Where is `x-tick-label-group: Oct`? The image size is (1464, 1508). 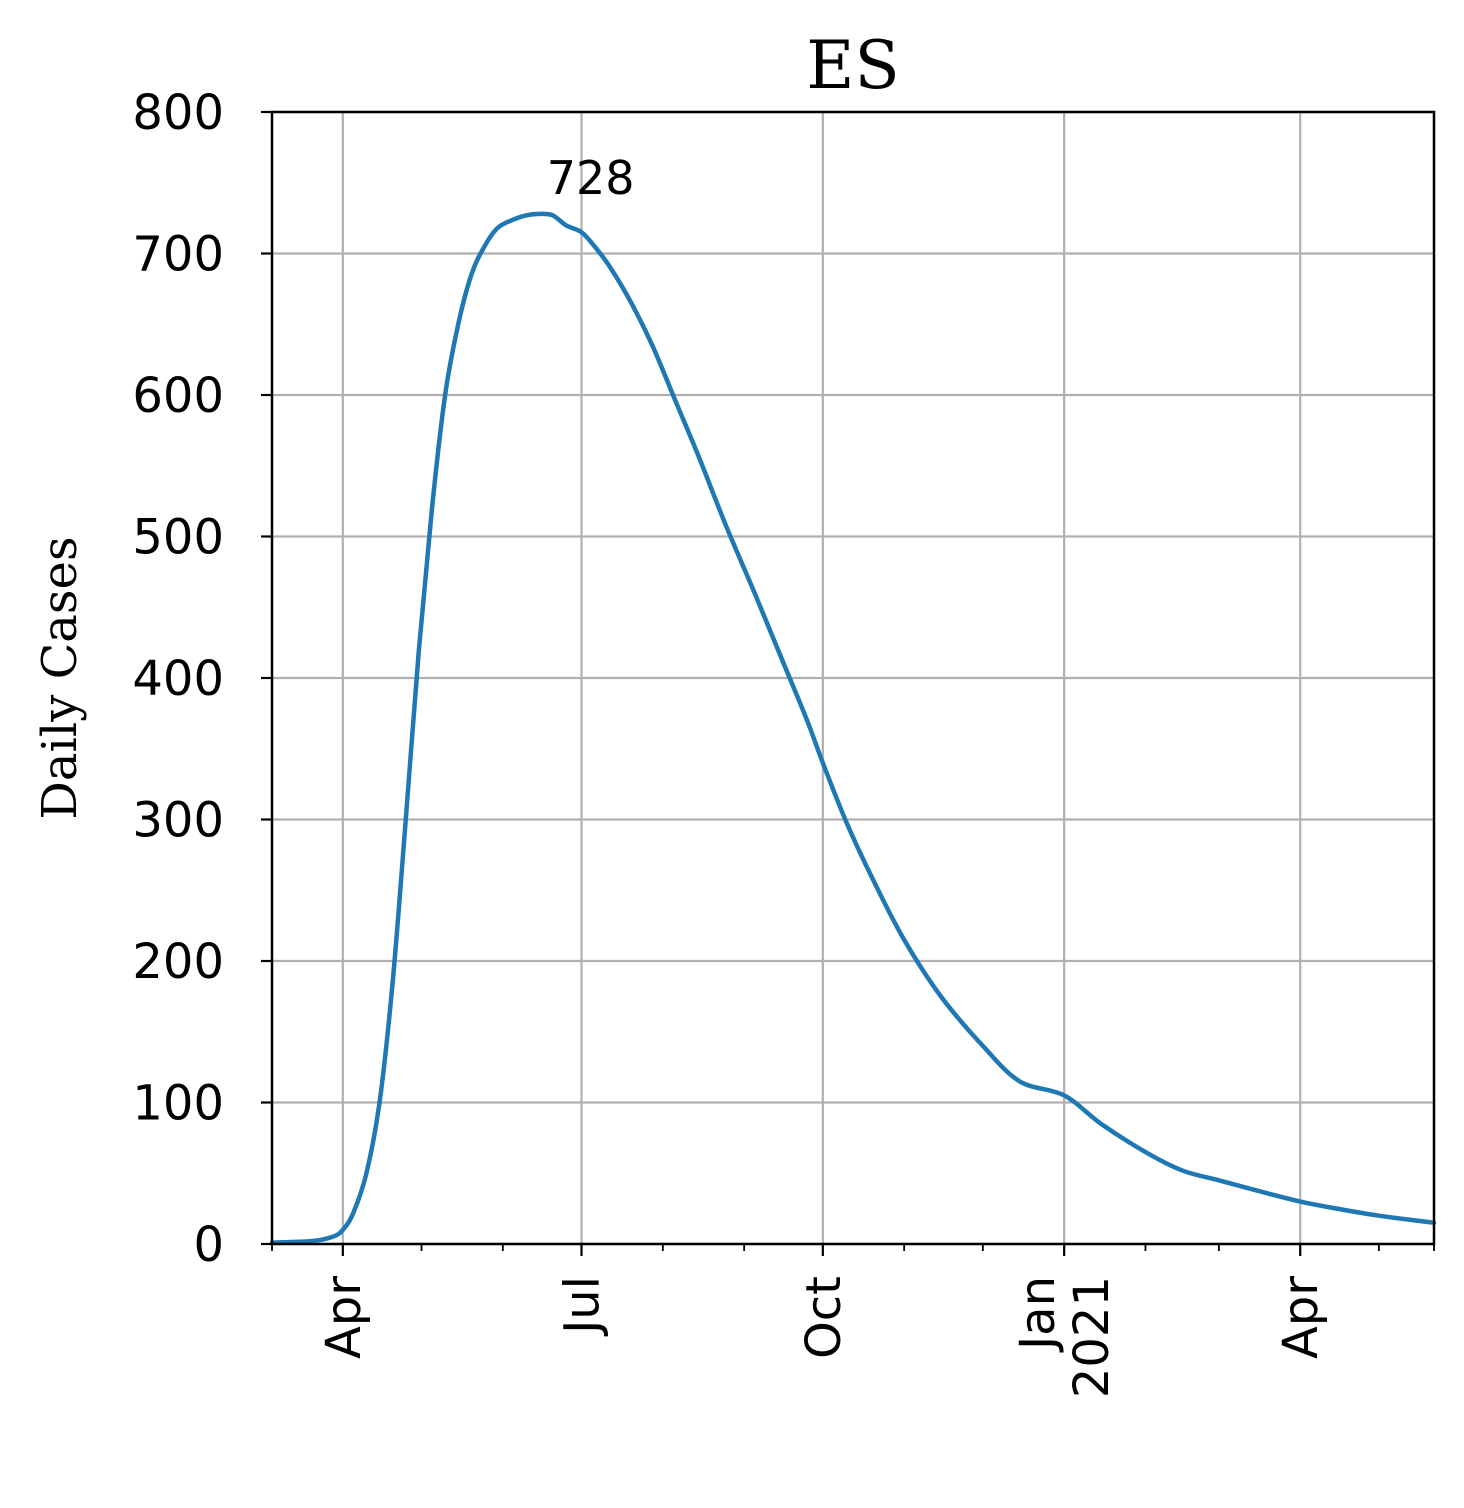 x-tick-label-group: Oct is located at coordinates (824, 1317).